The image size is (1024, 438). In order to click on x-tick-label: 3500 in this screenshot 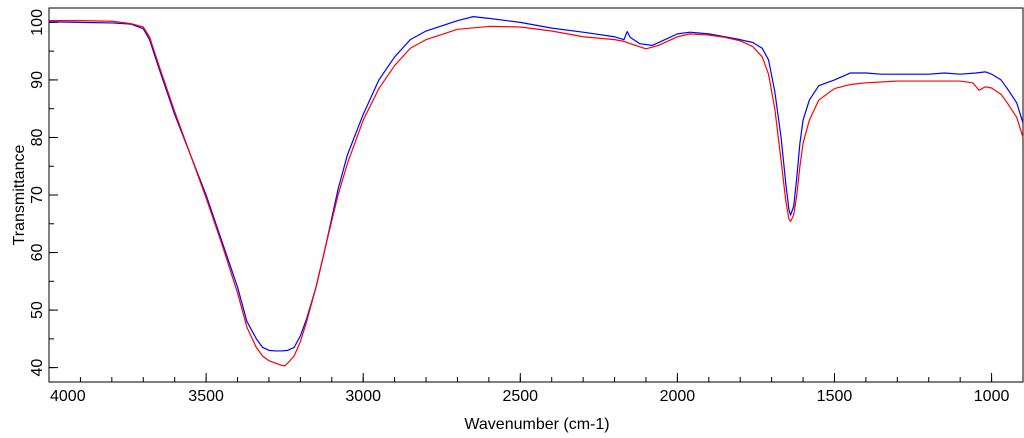, I will do `click(206, 396)`.